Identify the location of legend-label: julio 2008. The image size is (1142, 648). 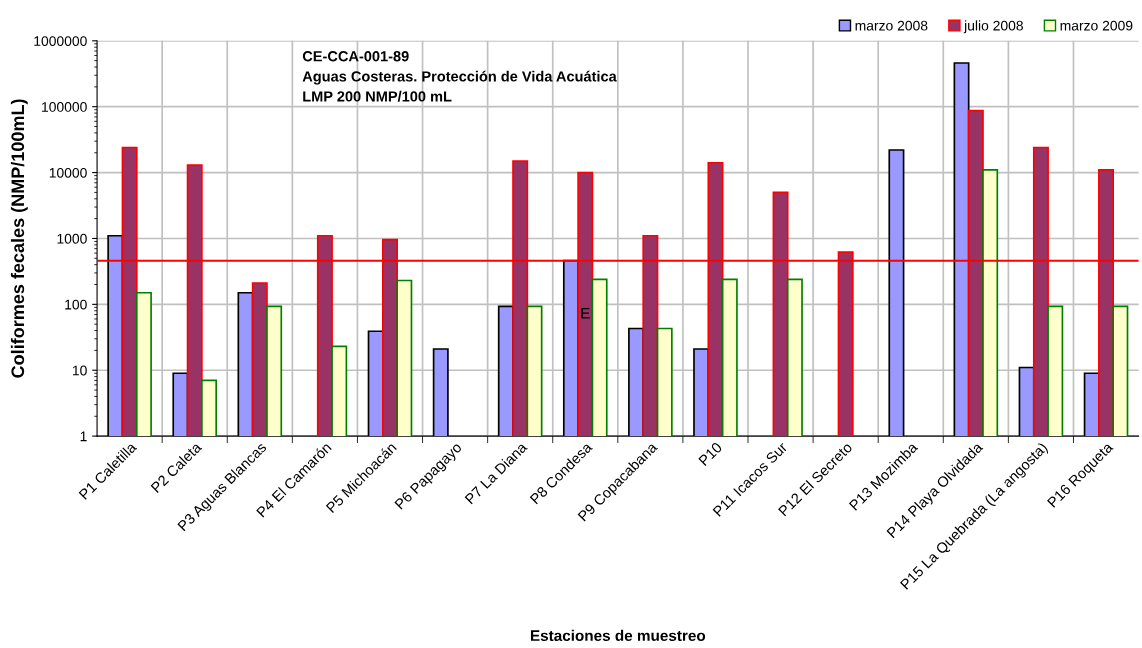
(993, 27).